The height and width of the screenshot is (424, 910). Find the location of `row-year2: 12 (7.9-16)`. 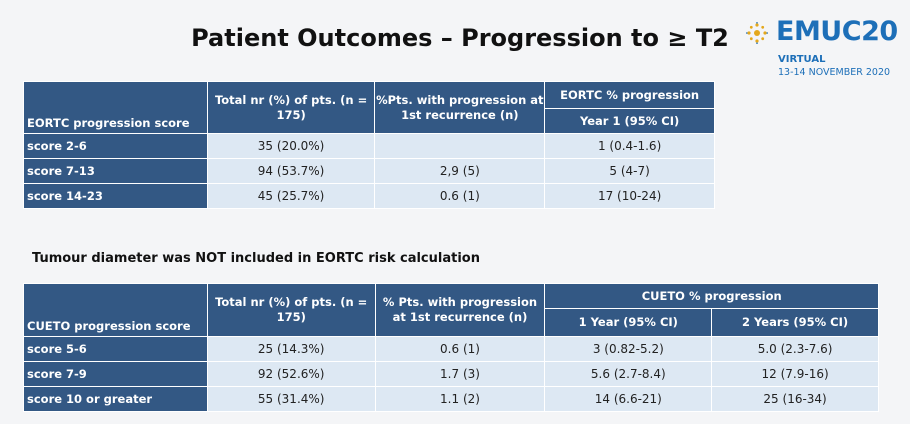

row-year2: 12 (7.9-16) is located at coordinates (795, 374).